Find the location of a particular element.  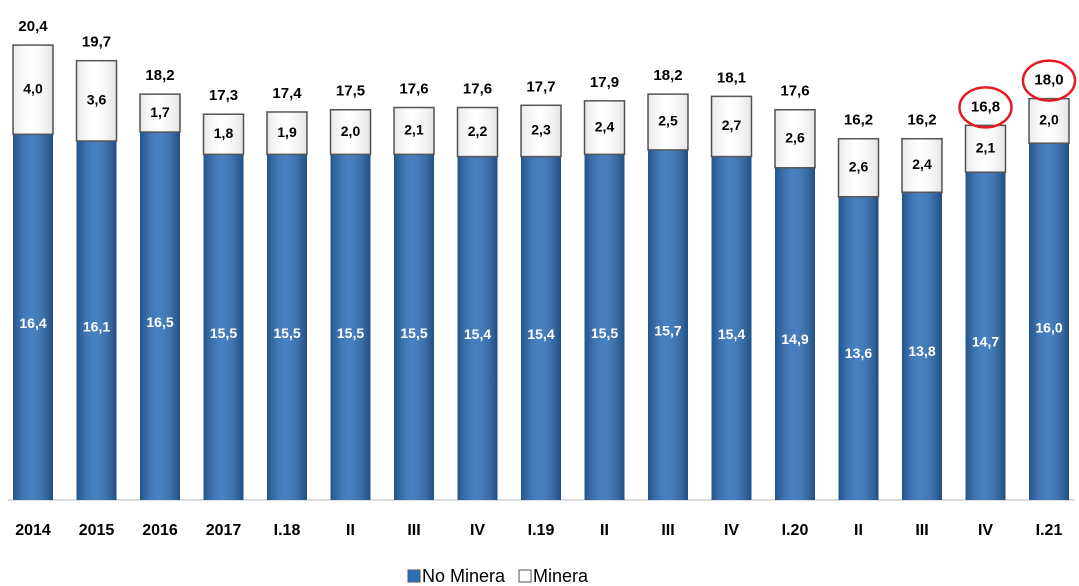

x-tick-label: 2015 is located at coordinates (97, 530).